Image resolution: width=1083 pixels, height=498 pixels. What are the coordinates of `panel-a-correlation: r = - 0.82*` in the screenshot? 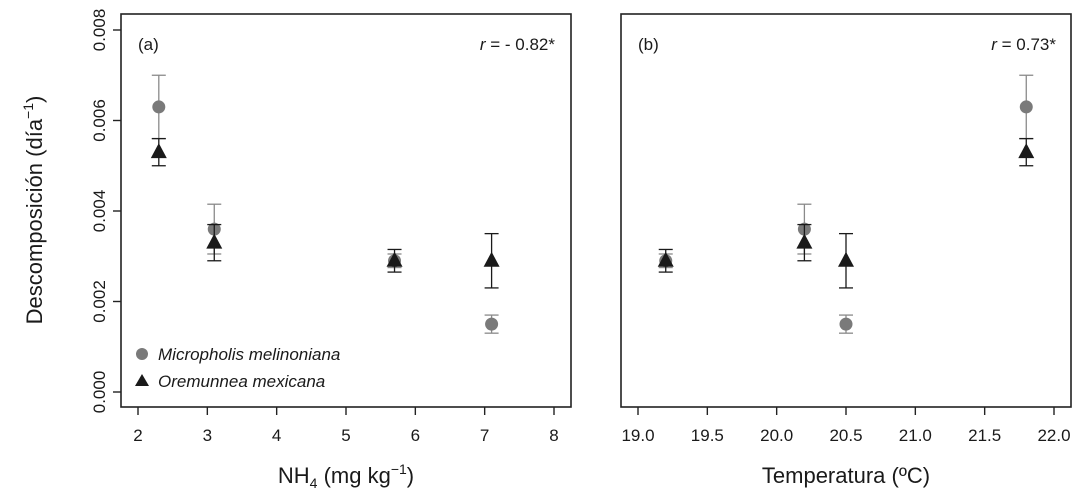 It's located at (518, 44).